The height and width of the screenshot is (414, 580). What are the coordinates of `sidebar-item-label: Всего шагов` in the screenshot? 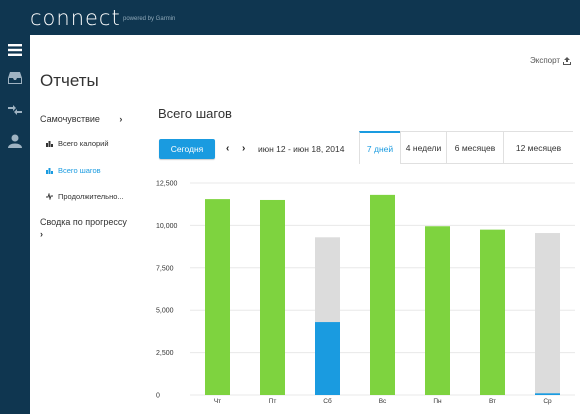 It's located at (79, 170).